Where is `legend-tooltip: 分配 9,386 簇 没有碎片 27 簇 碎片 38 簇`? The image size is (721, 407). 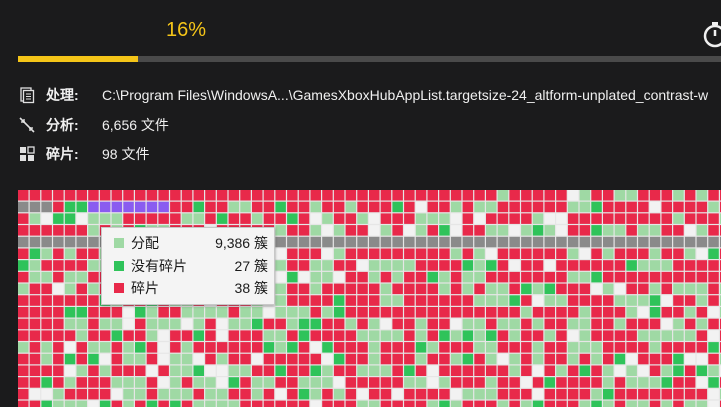
legend-tooltip: 分配 9,386 簇 没有碎片 27 簇 碎片 38 簇 is located at coordinates (188, 266).